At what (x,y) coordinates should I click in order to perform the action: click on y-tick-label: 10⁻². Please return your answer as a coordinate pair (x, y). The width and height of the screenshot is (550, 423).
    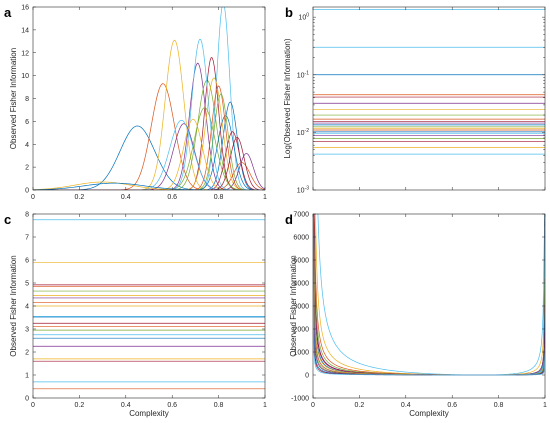
    Looking at the image, I should click on (303, 132).